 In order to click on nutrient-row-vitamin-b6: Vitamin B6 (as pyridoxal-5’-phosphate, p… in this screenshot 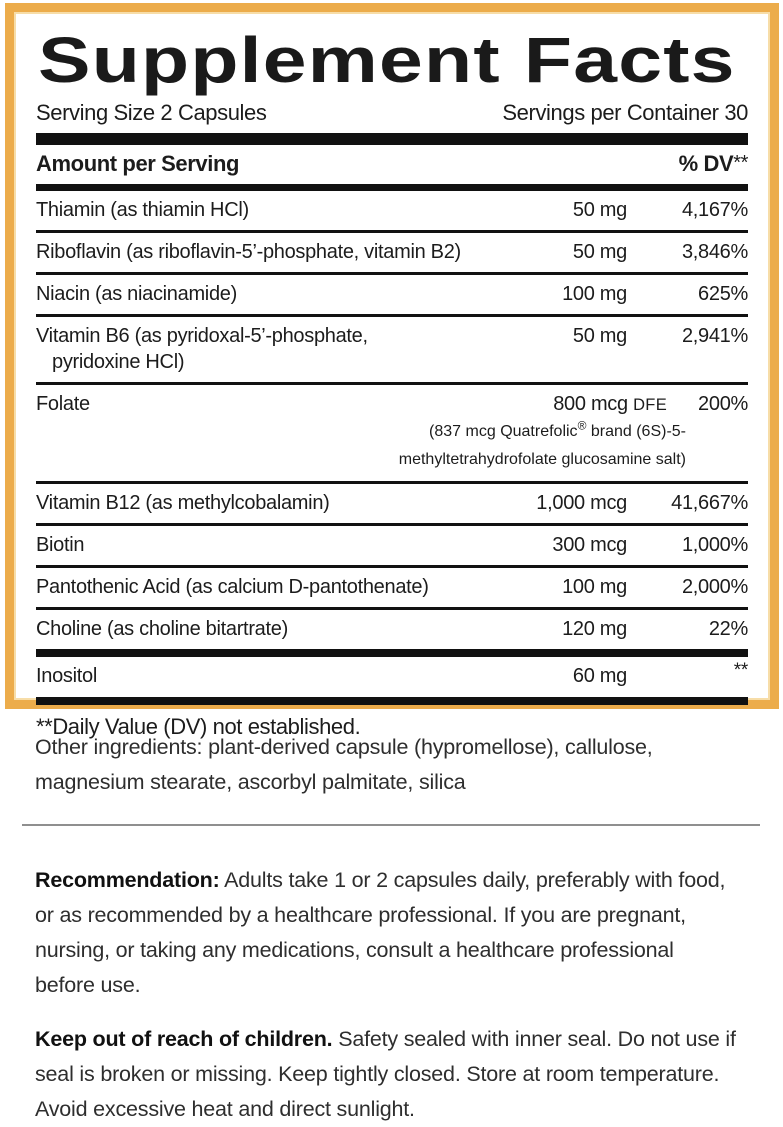, I will do `click(392, 348)`.